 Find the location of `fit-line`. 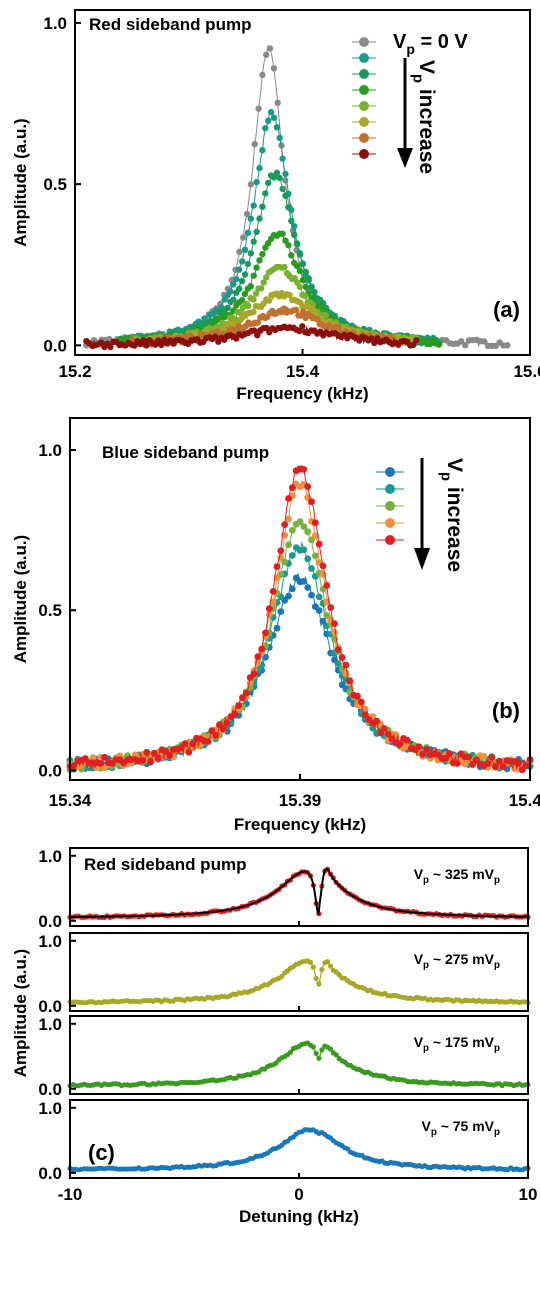

fit-line is located at coordinates (299, 892).